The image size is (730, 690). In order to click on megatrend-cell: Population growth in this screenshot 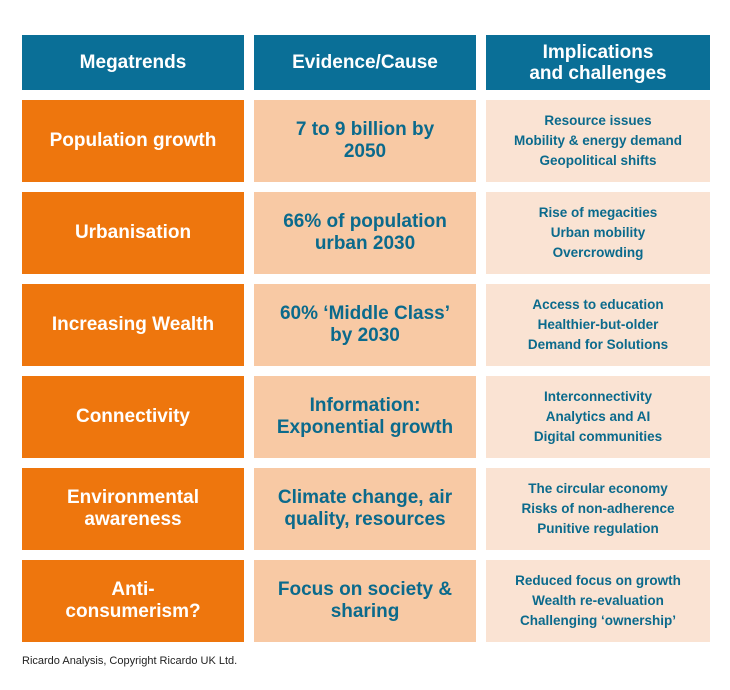, I will do `click(133, 141)`.